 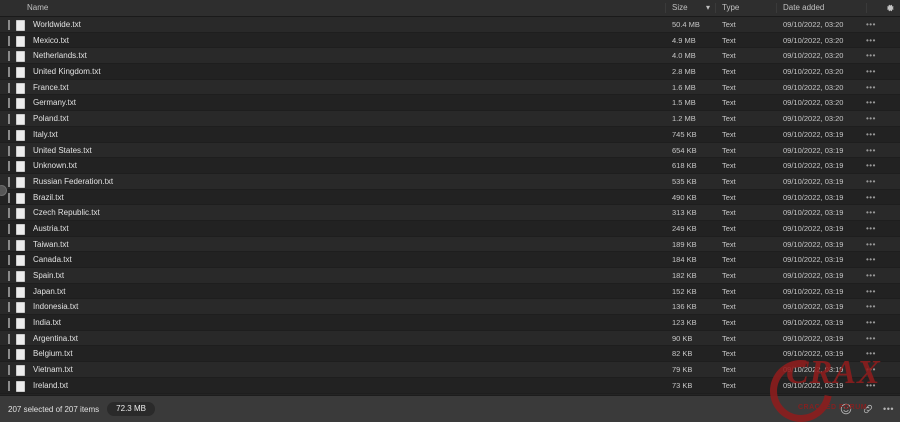 I want to click on file-size: 1.6 MB, so click(x=684, y=87).